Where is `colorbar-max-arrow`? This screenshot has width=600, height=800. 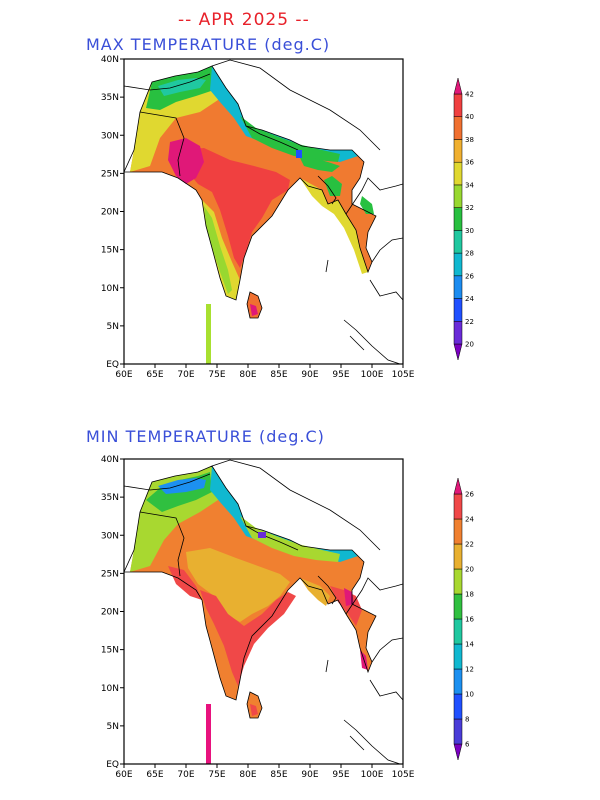
colorbar-max-arrow is located at coordinates (458, 86).